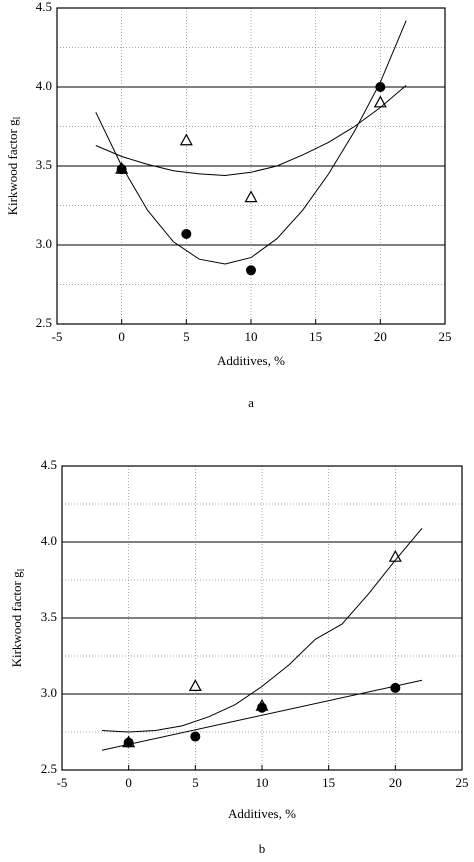 Image resolution: width=474 pixels, height=862 pixels. Describe the element at coordinates (251, 402) in the screenshot. I see `panel-caption: a` at that location.